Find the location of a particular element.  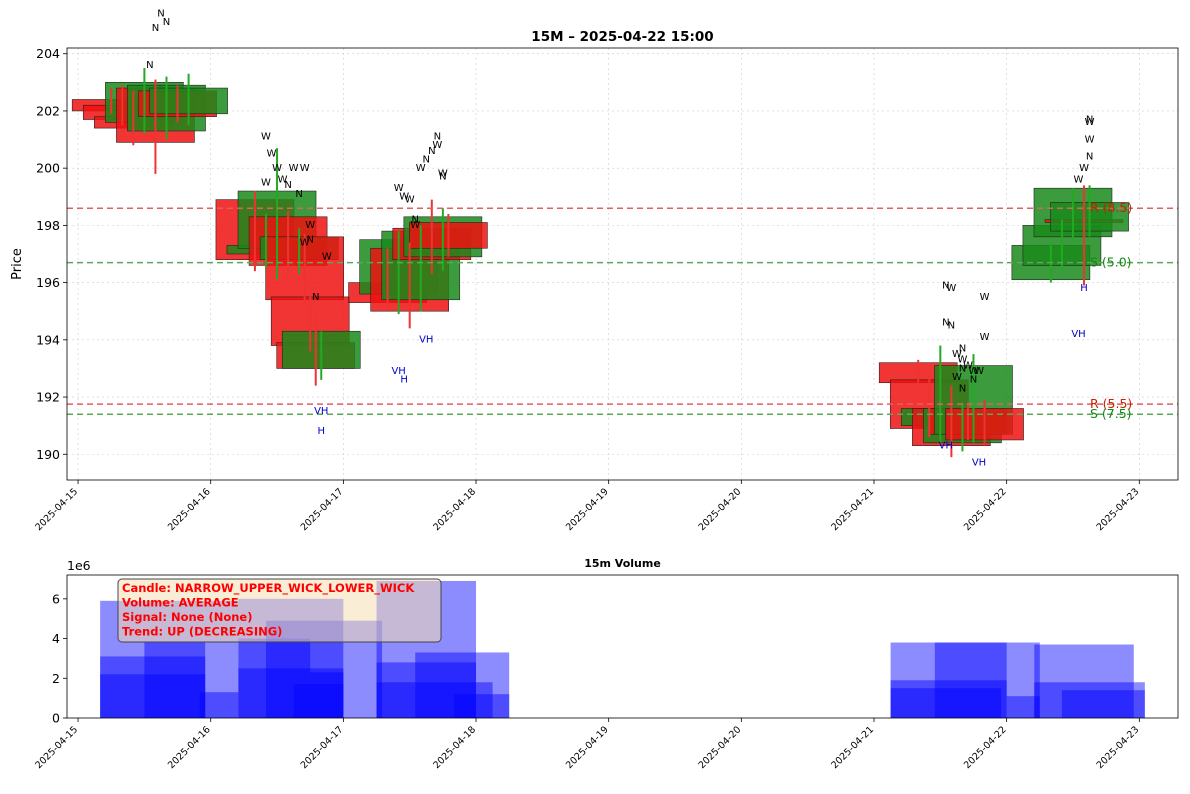

price-y-axis-label: Price is located at coordinates (17, 264).